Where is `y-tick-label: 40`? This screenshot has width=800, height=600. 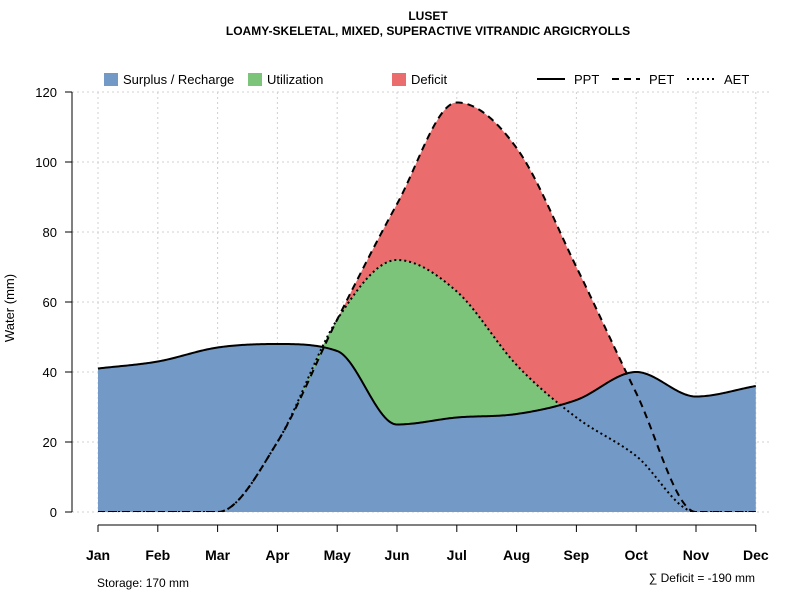
y-tick-label: 40 is located at coordinates (50, 372).